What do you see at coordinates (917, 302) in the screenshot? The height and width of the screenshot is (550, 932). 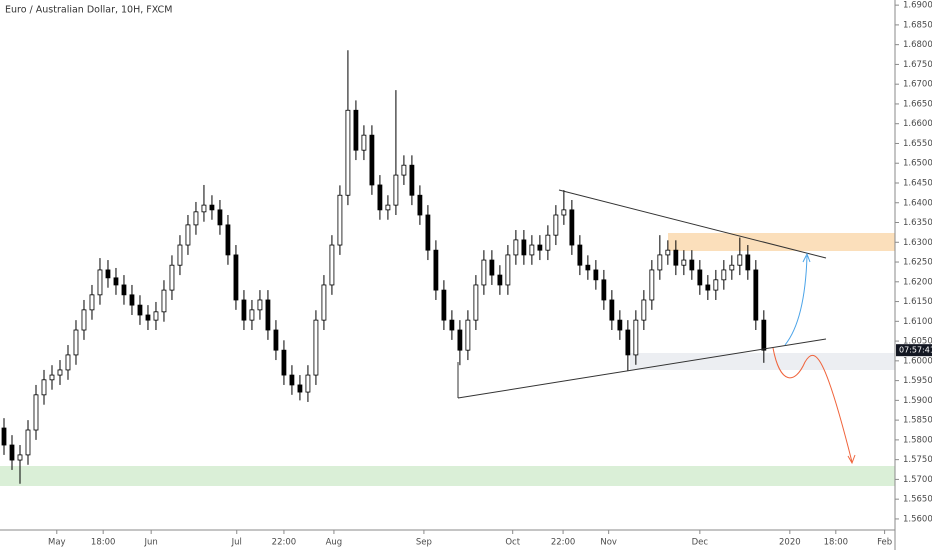 I see `y-tick-label: 1.61500` at bounding box center [917, 302].